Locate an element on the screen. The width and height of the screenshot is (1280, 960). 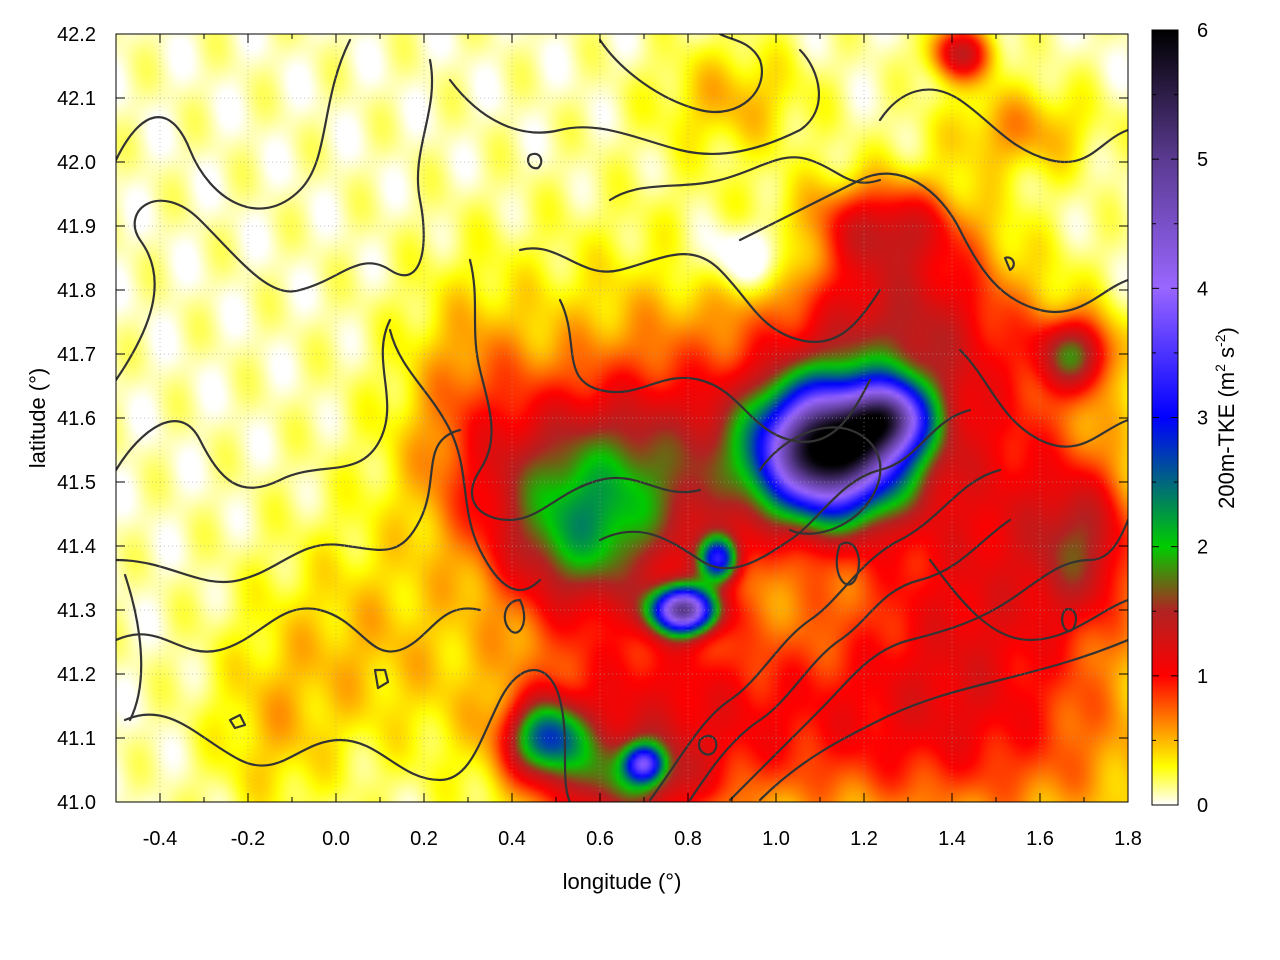
x-tick-label: -0.2 is located at coordinates (248, 839).